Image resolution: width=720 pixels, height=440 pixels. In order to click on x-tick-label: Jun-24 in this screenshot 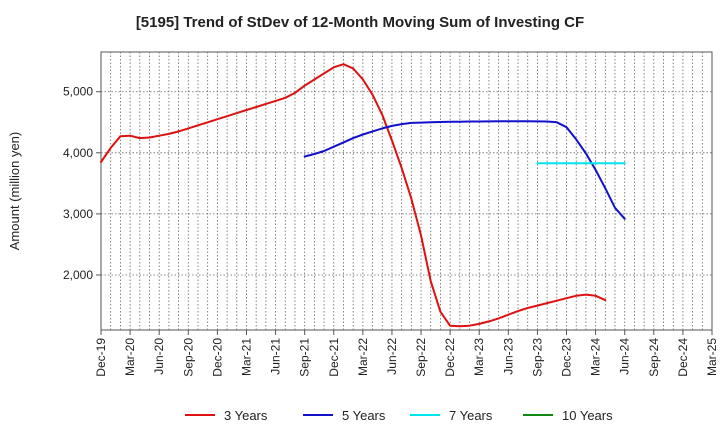, I will do `click(625, 356)`.